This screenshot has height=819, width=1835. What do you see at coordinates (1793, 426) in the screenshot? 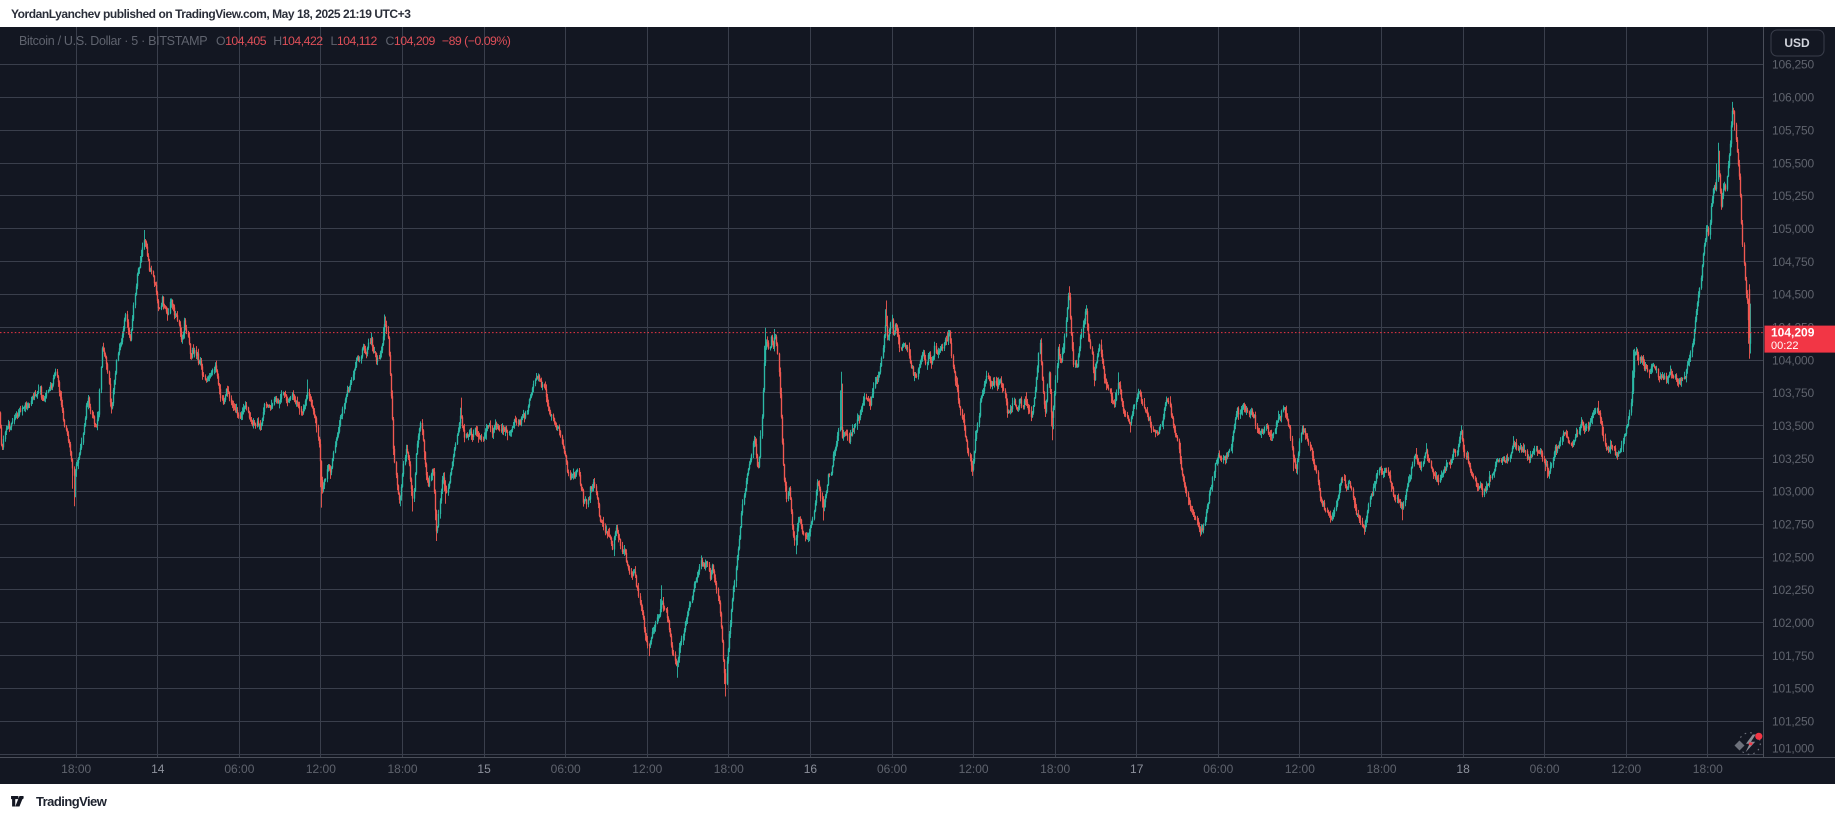
I see `svg-text: 103,500` at bounding box center [1793, 426].